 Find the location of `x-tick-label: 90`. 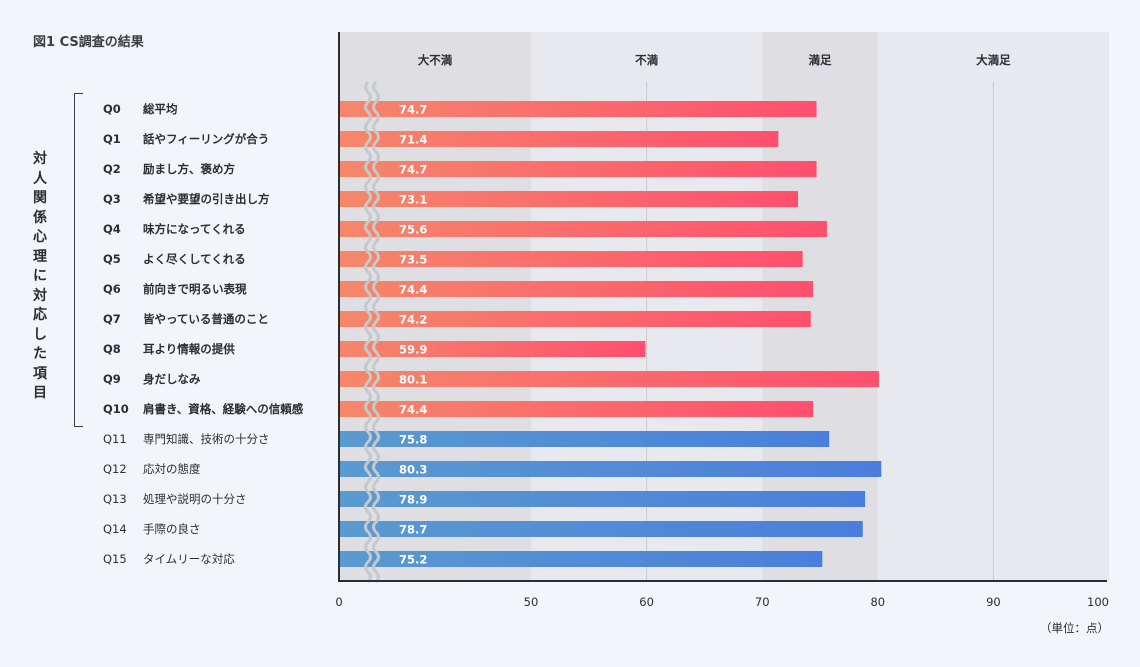

x-tick-label: 90 is located at coordinates (993, 602).